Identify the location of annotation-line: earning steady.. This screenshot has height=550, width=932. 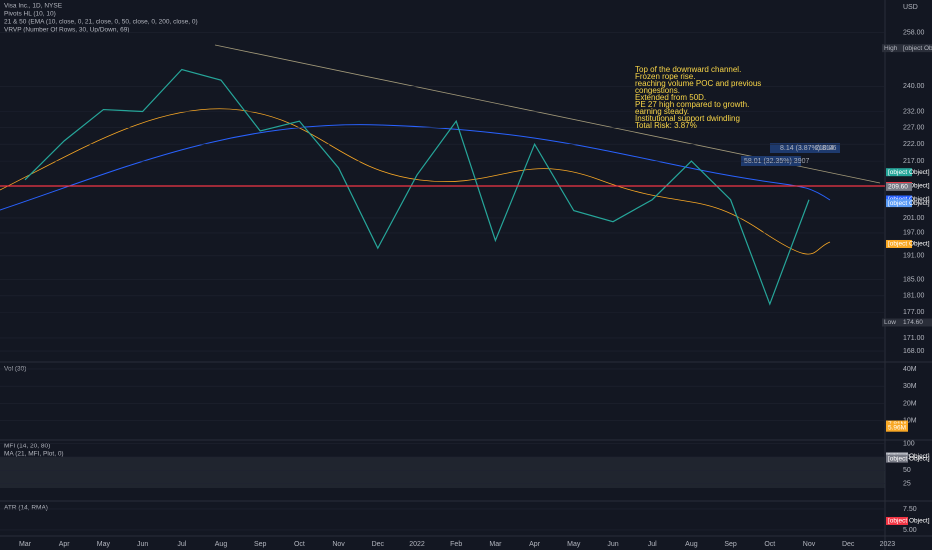
(662, 111).